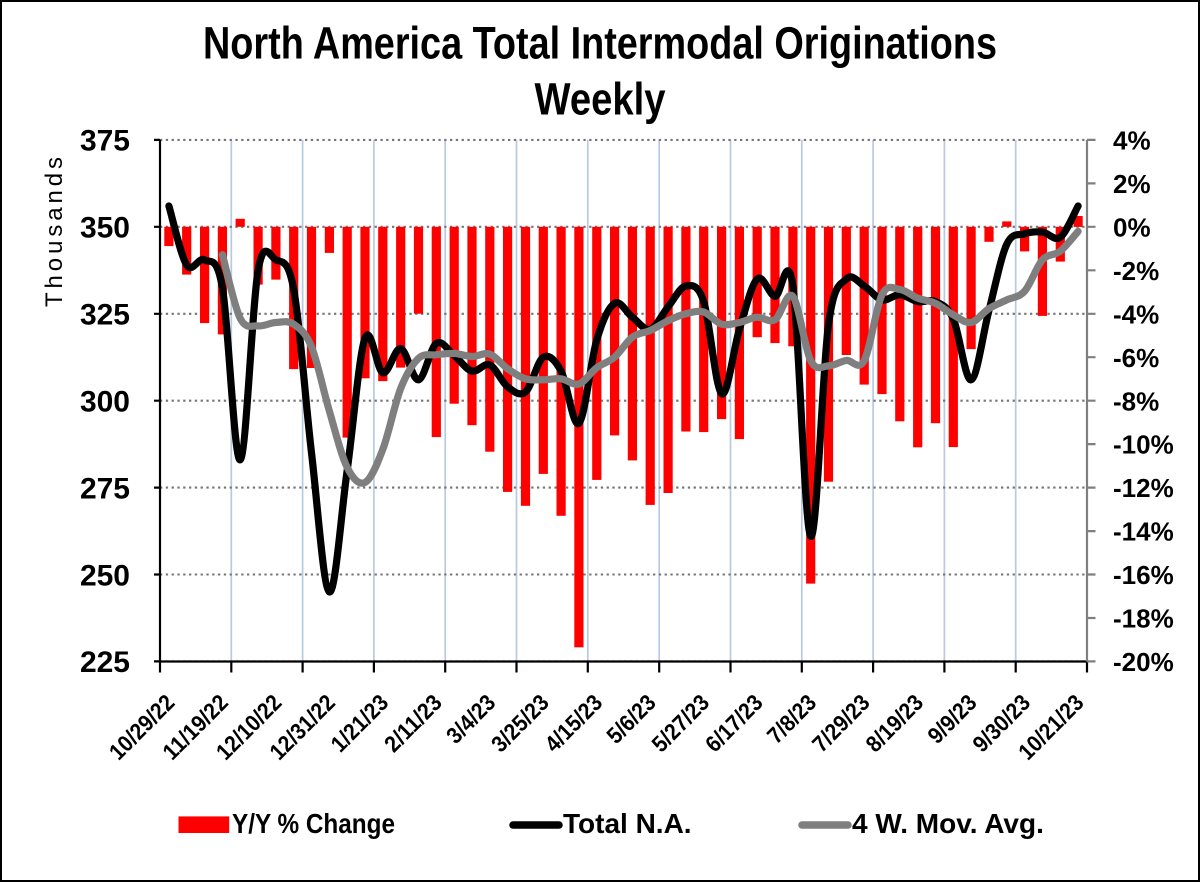 The image size is (1200, 882). What do you see at coordinates (1132, 184) in the screenshot?
I see `svg-text: 2%` at bounding box center [1132, 184].